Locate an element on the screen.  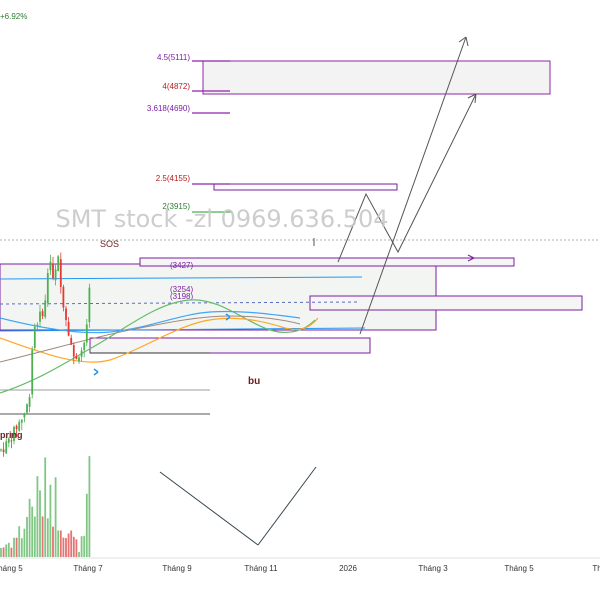
moving-average-blue is located at coordinates (150, 322).